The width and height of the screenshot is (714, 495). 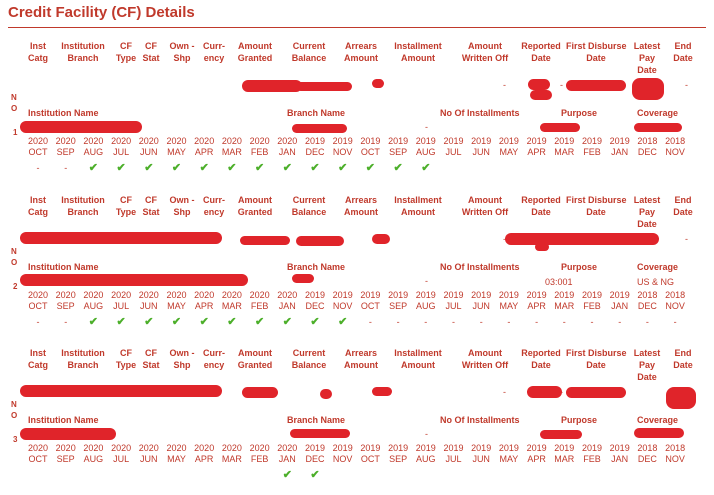 What do you see at coordinates (370, 146) in the screenshot?
I see `month-cell: 2019 OCT` at bounding box center [370, 146].